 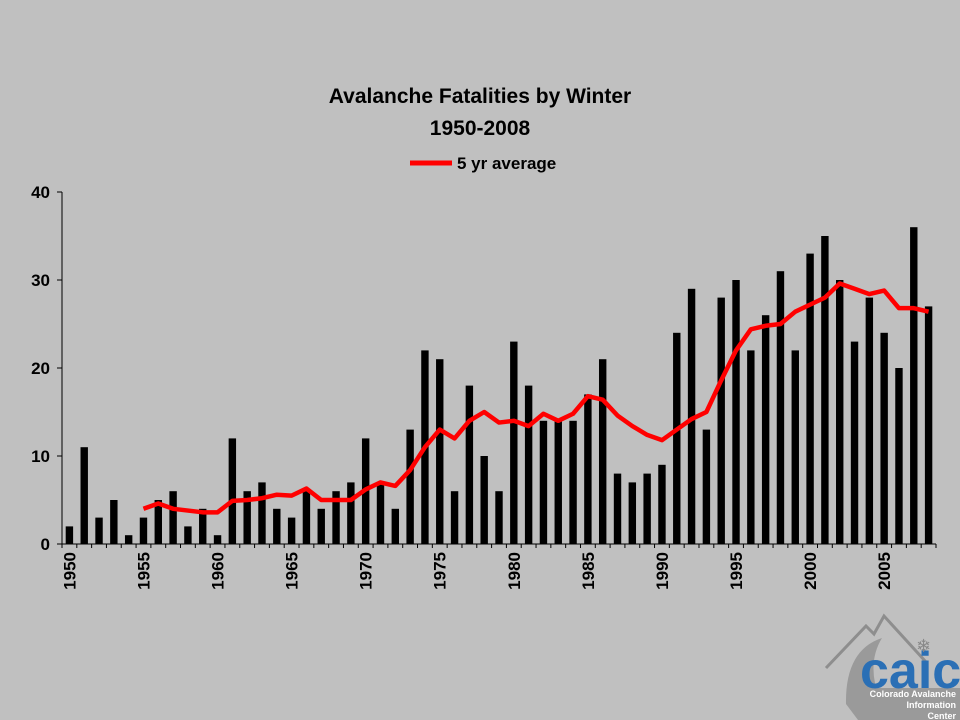 I want to click on y-tick-label-30: 30, so click(x=40, y=280).